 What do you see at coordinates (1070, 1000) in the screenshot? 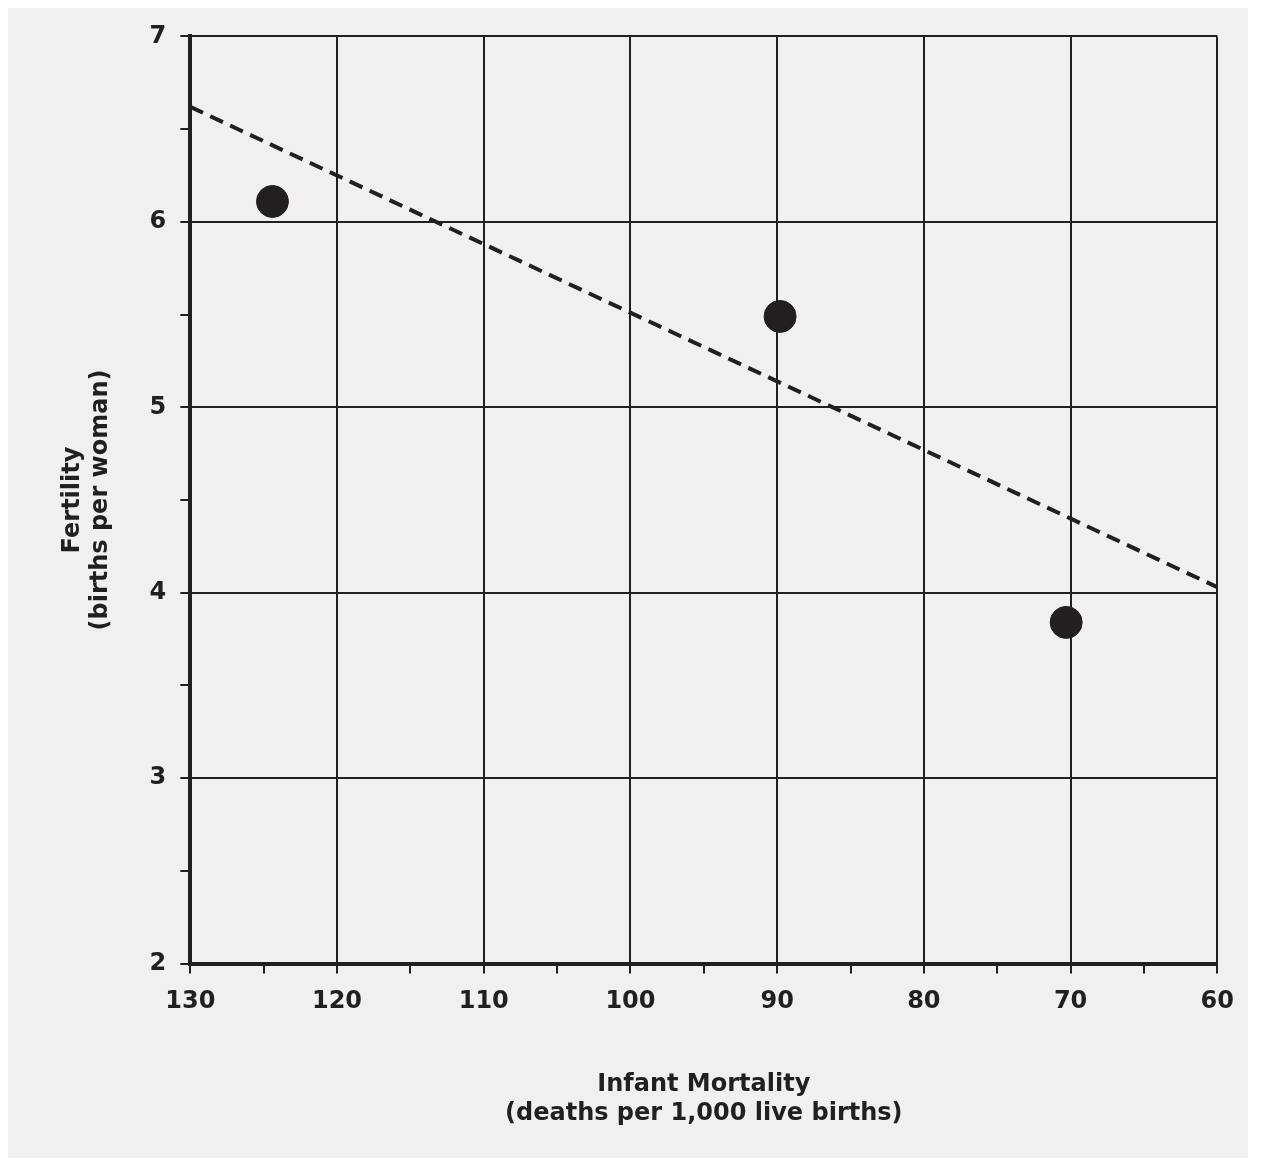
I see `x-tick-label: 70` at bounding box center [1070, 1000].